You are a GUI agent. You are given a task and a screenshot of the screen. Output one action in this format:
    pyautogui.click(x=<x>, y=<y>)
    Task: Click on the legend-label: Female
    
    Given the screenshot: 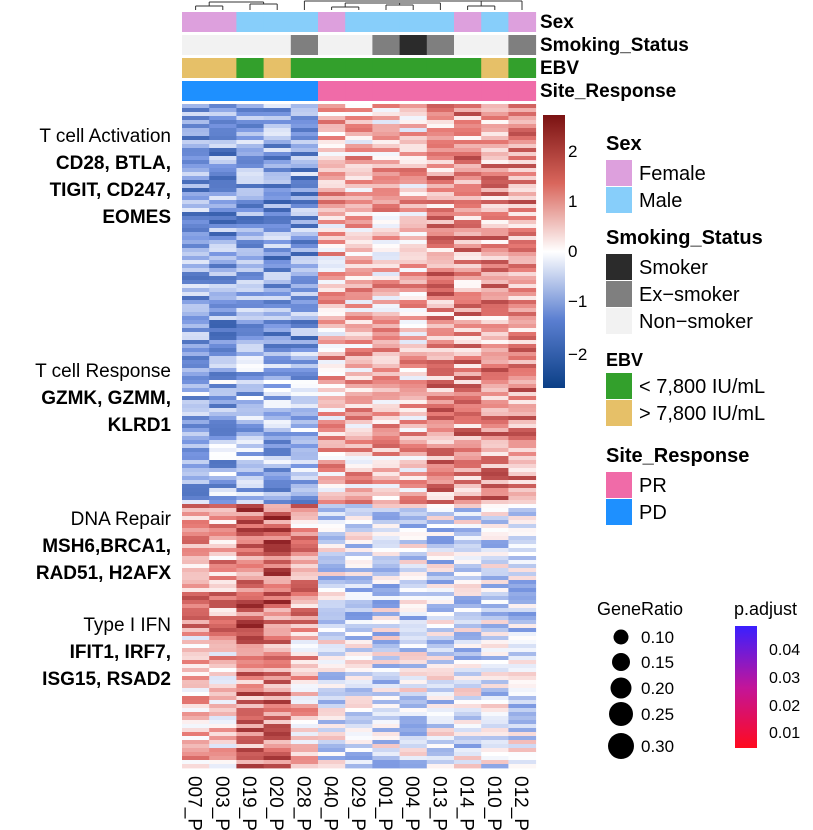 What is the action you would take?
    pyautogui.click(x=672, y=174)
    